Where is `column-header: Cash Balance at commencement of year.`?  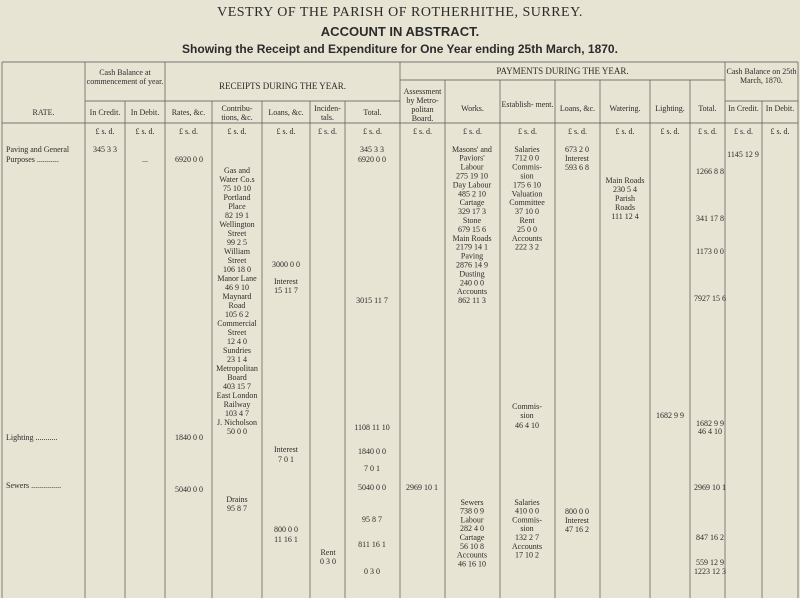 column-header: Cash Balance at commencement of year. is located at coordinates (125, 77).